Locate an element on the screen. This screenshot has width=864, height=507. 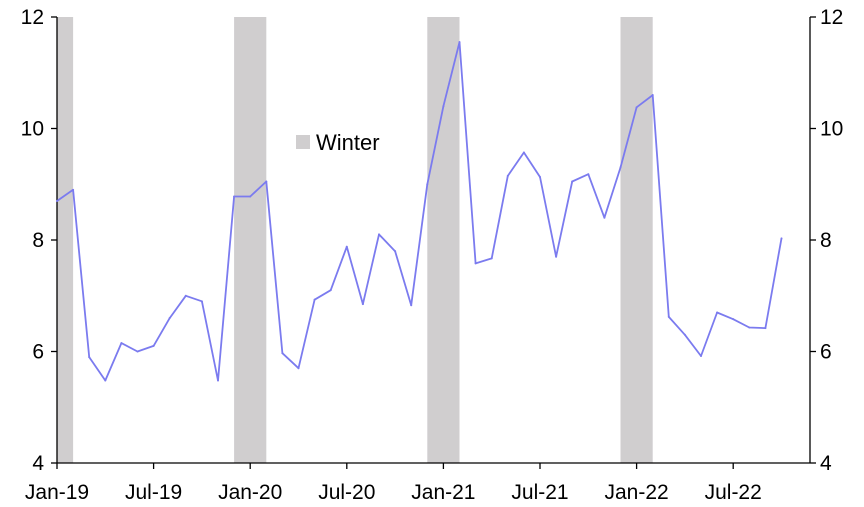
x-tick-label: Jan-22 is located at coordinates (636, 492).